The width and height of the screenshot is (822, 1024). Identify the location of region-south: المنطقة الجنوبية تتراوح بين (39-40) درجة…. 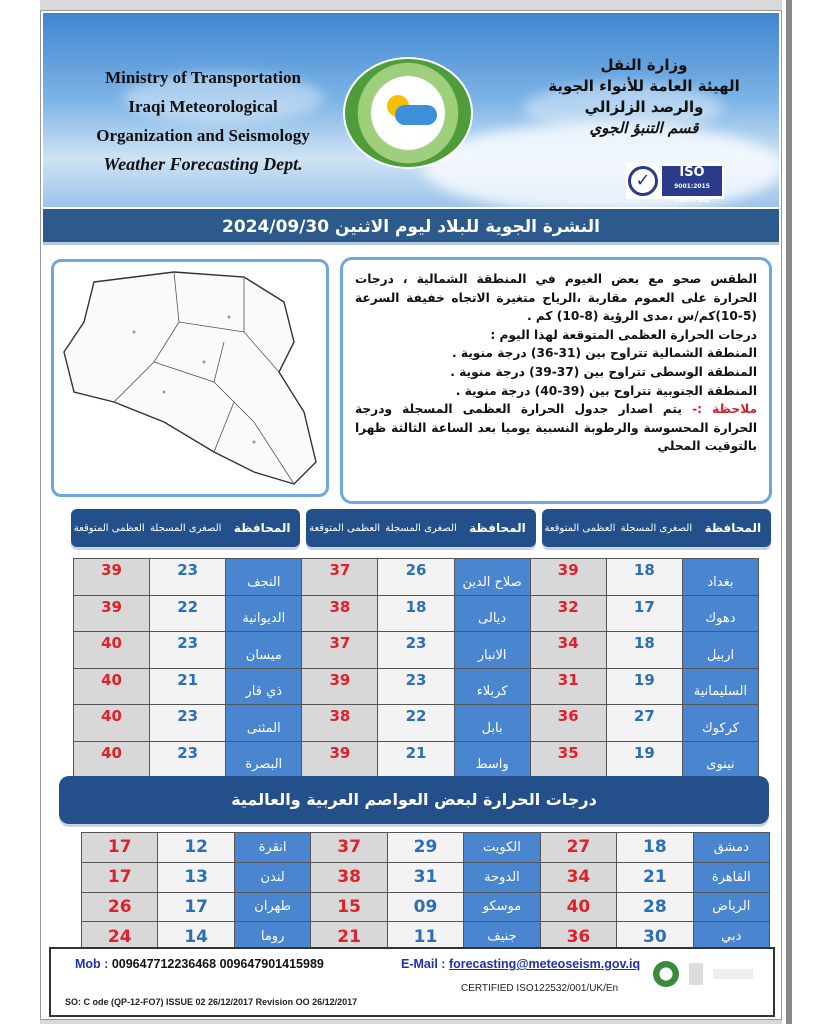
(606, 390).